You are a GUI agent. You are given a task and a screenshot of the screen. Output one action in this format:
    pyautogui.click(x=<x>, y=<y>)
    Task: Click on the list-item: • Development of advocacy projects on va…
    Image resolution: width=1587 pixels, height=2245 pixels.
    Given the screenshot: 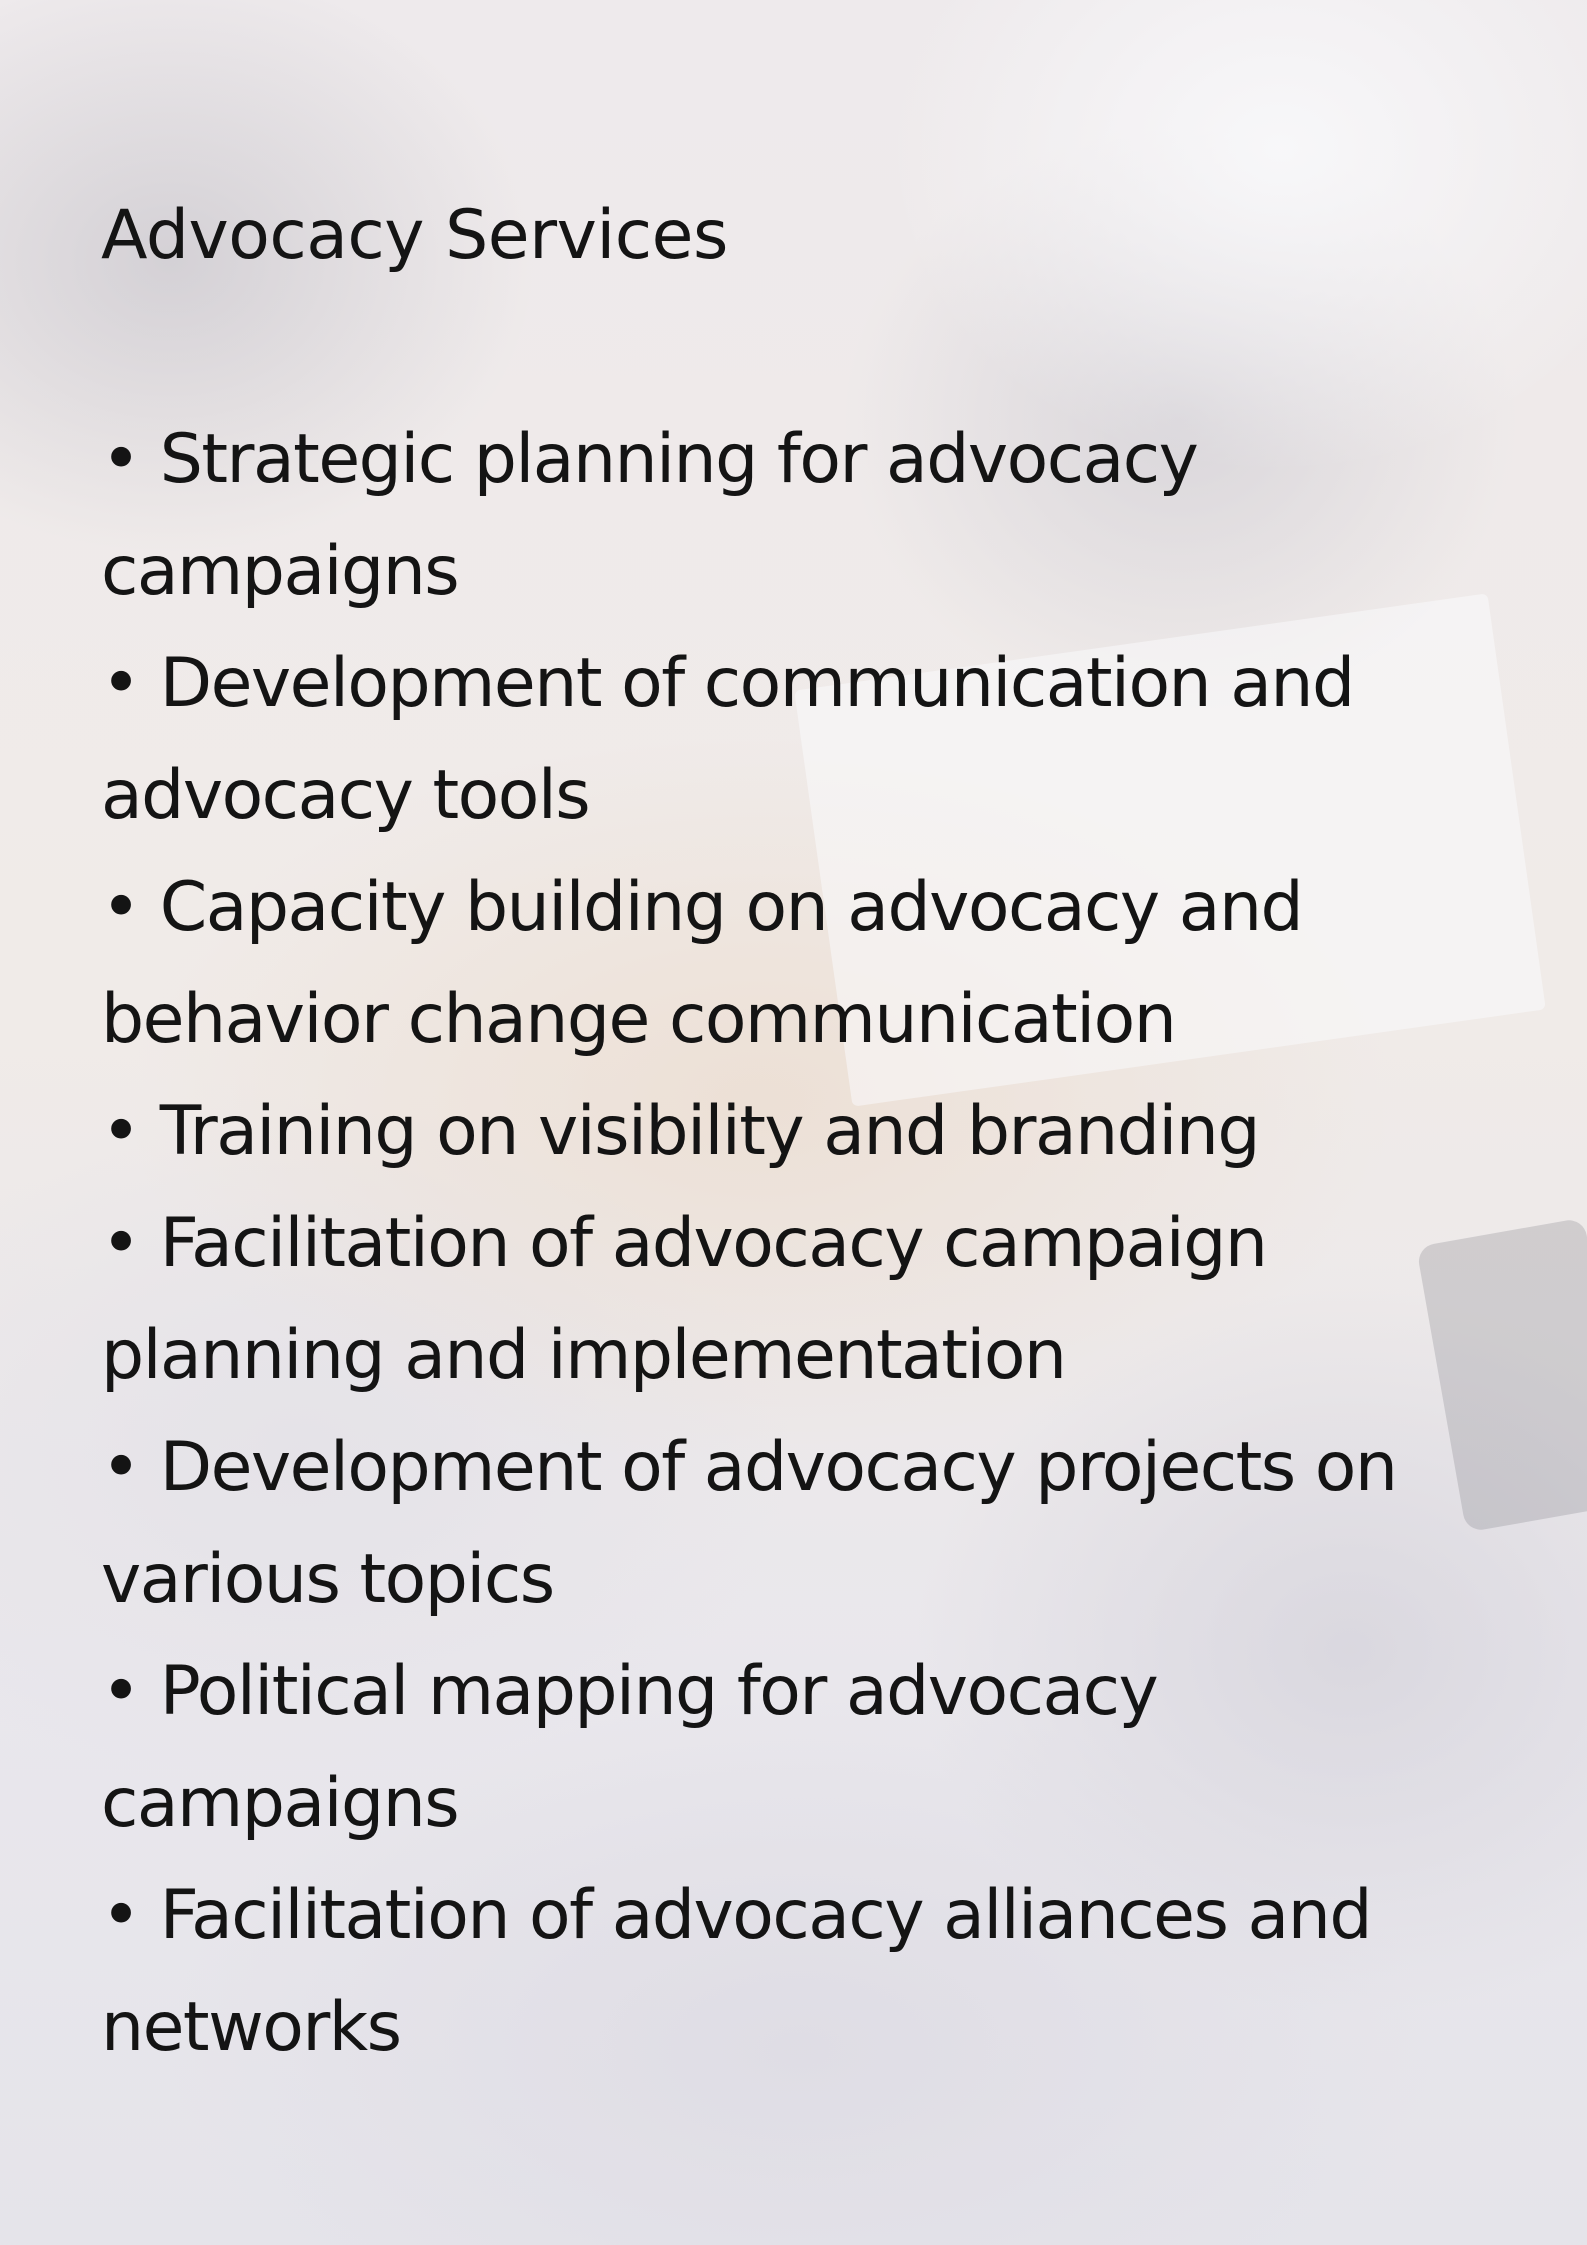 What is the action you would take?
    pyautogui.click(x=749, y=1523)
    